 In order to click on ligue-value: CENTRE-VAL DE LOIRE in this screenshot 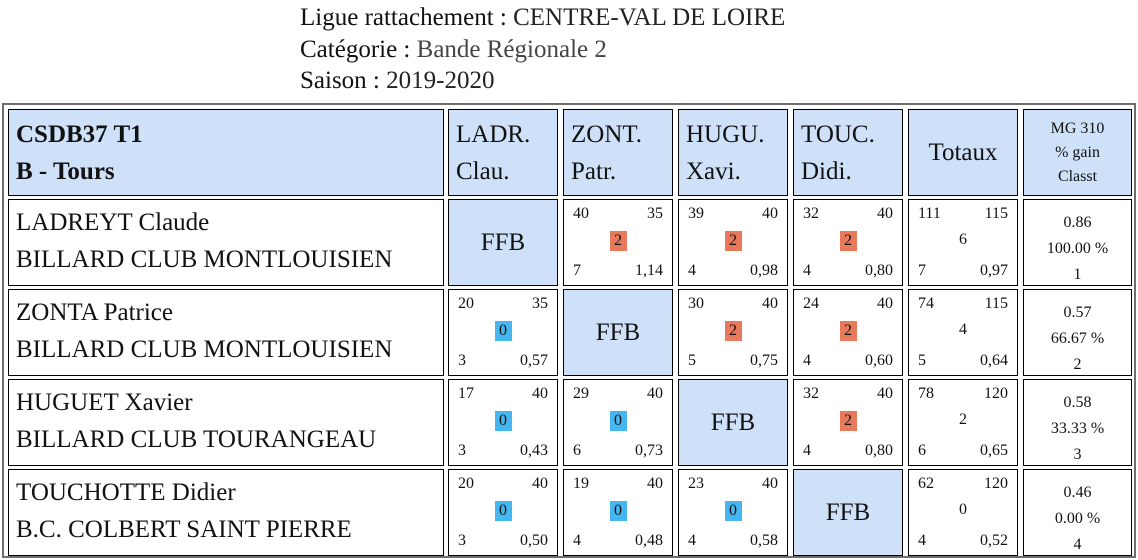, I will do `click(649, 17)`.